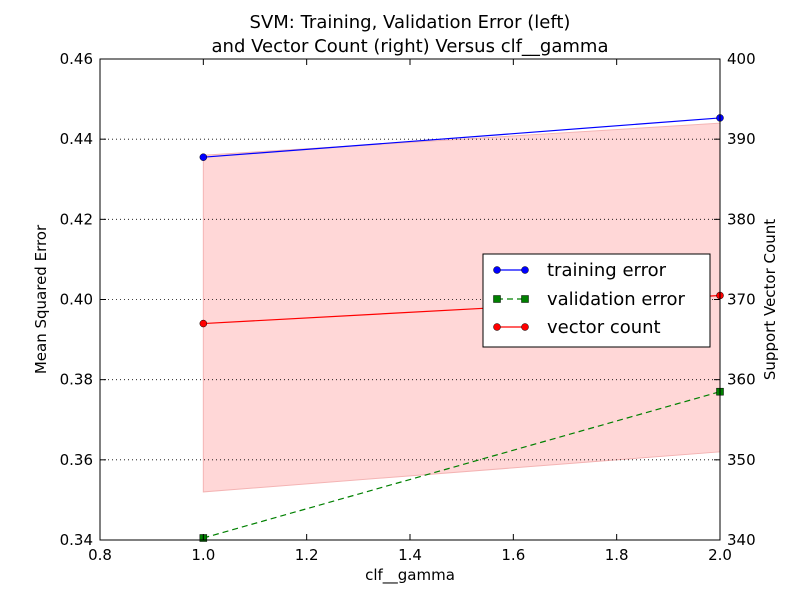  Describe the element at coordinates (76, 300) in the screenshot. I see `y-left-tick-label: 0.40` at that location.